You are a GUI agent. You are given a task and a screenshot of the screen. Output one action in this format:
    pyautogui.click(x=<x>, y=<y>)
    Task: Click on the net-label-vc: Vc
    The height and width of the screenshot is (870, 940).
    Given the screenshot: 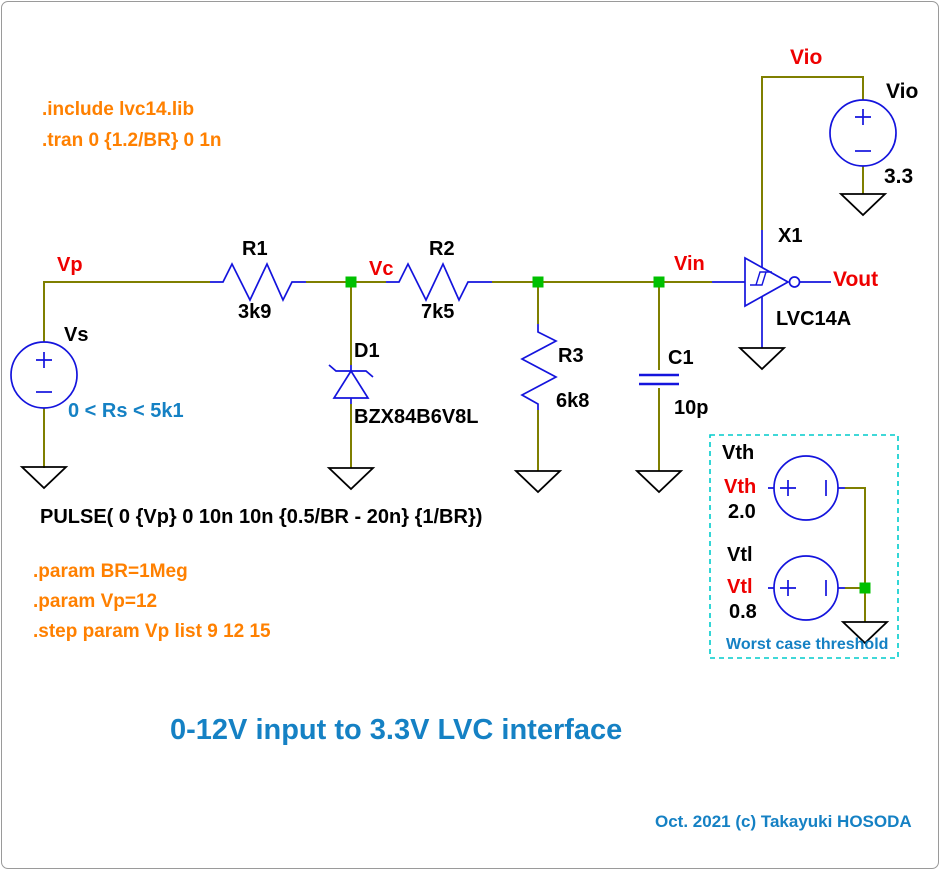 What is the action you would take?
    pyautogui.click(x=381, y=269)
    